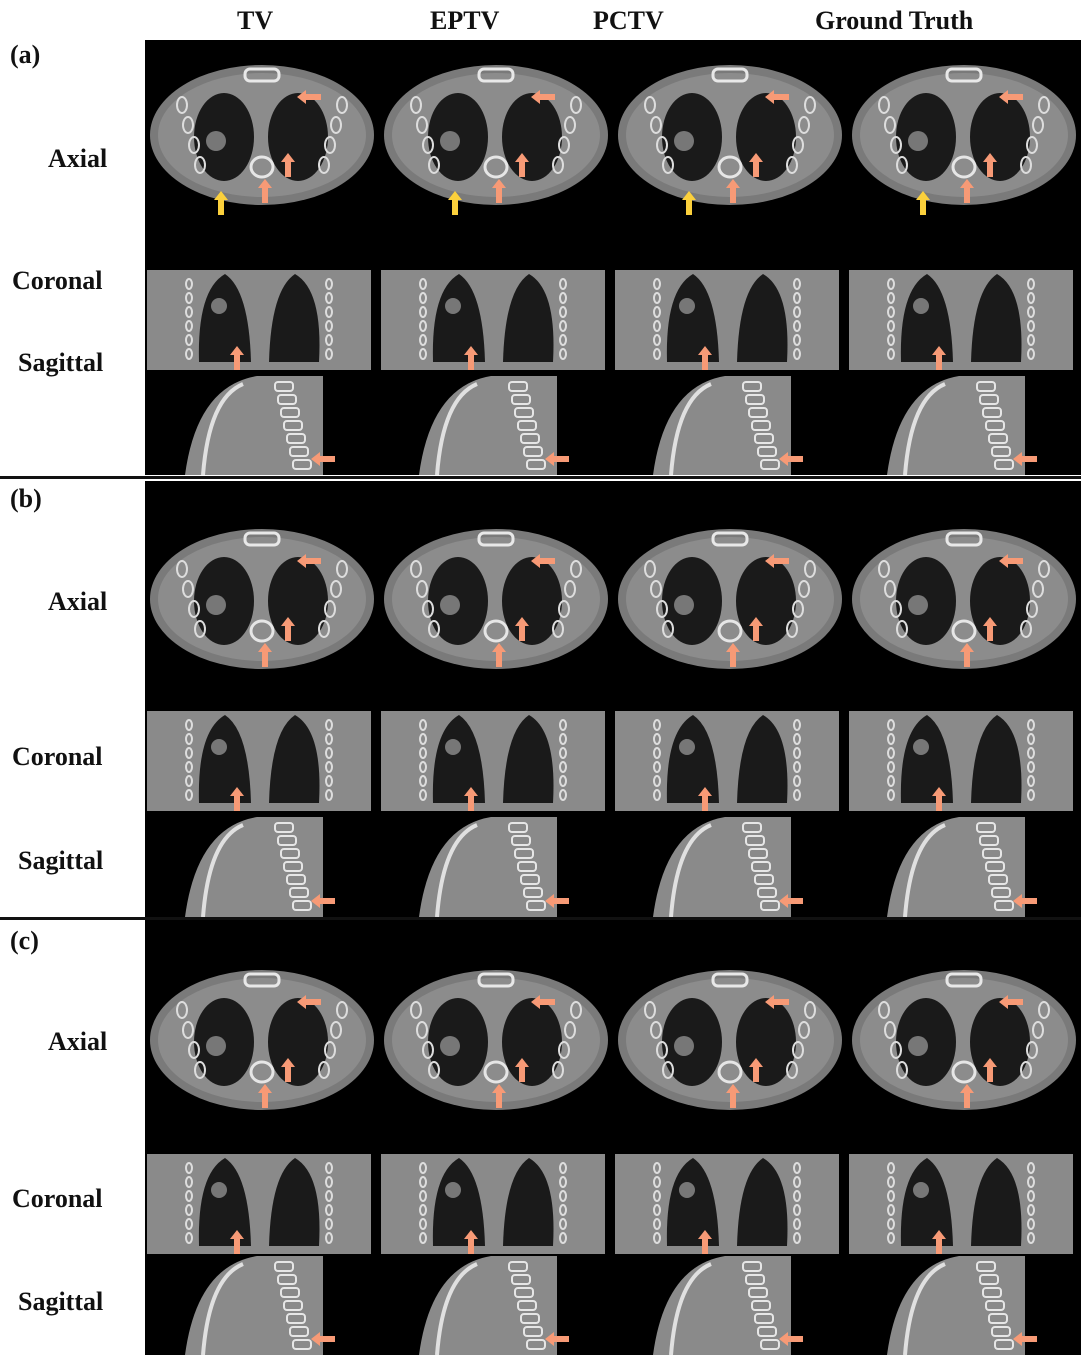 The width and height of the screenshot is (1081, 1355). What do you see at coordinates (57, 280) in the screenshot?
I see `row-label-coronal-a: Coronal` at bounding box center [57, 280].